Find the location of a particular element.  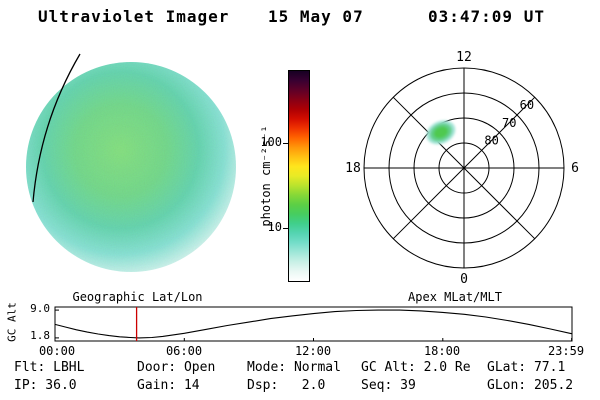

orbit-plot-frame is located at coordinates (313, 324).